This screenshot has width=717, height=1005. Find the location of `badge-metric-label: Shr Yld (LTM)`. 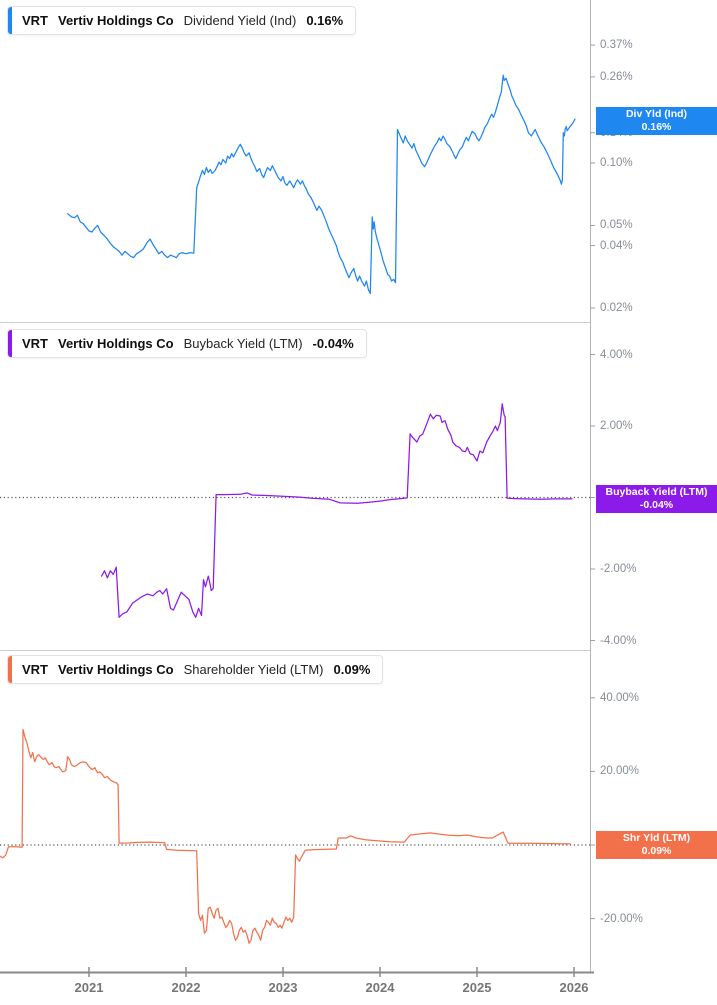

badge-metric-label: Shr Yld (LTM) is located at coordinates (656, 838).